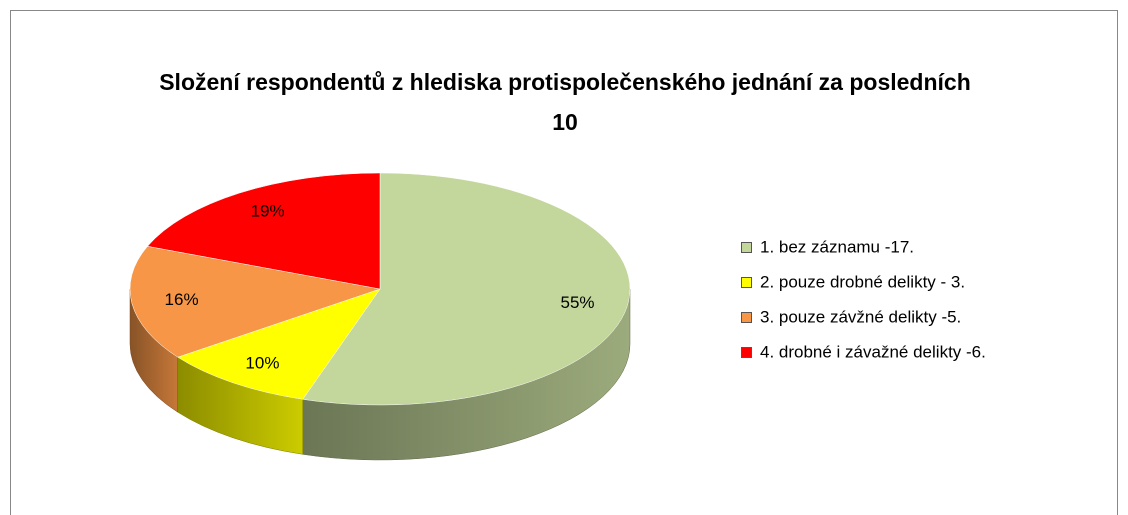 The image size is (1128, 515). Describe the element at coordinates (873, 351) in the screenshot. I see `legend-label: 4. drobné i závažné delikty -6.` at that location.